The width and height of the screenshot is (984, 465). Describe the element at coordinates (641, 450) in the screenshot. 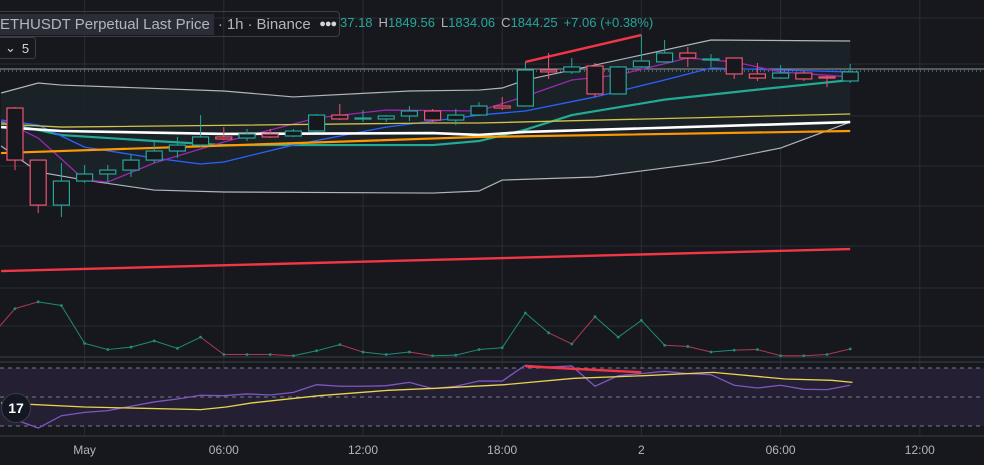

I see `time-axis-label: 2` at that location.